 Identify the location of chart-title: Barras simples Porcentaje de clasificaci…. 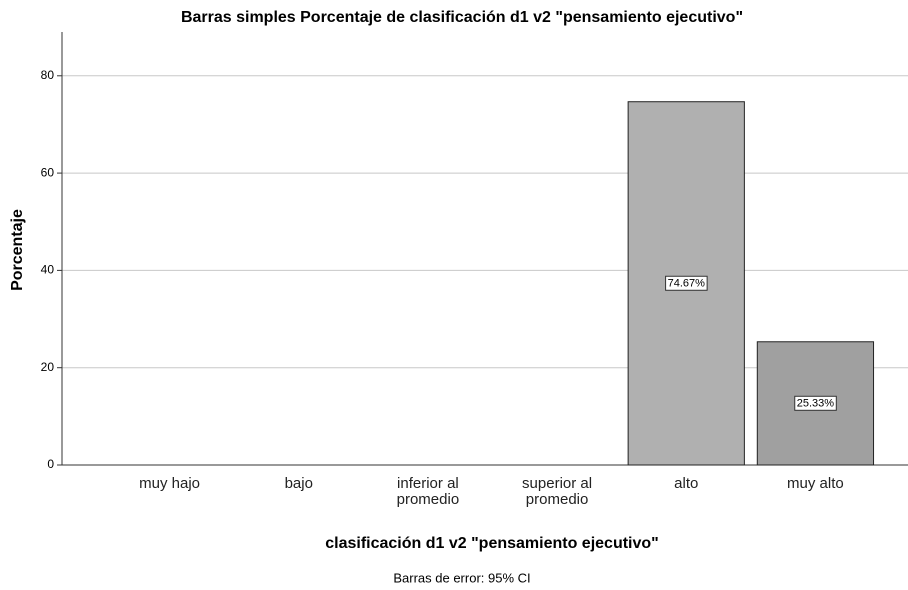
(462, 17).